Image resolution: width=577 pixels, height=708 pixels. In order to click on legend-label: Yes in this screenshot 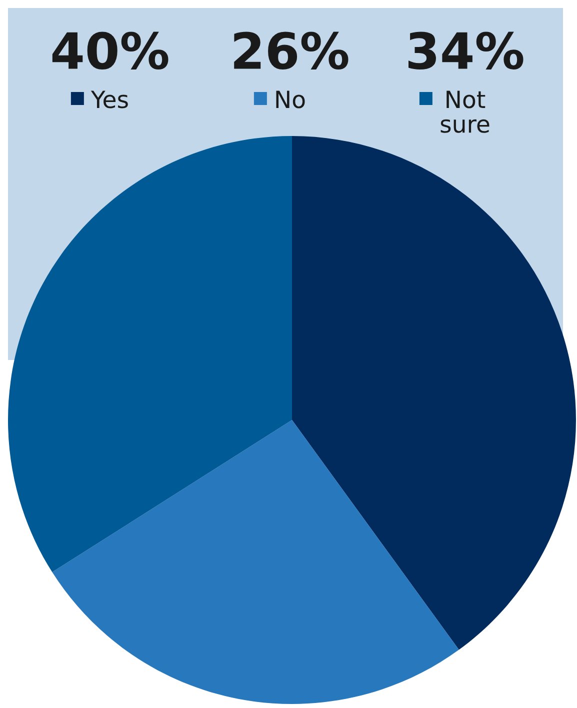, I will do `click(109, 99)`.